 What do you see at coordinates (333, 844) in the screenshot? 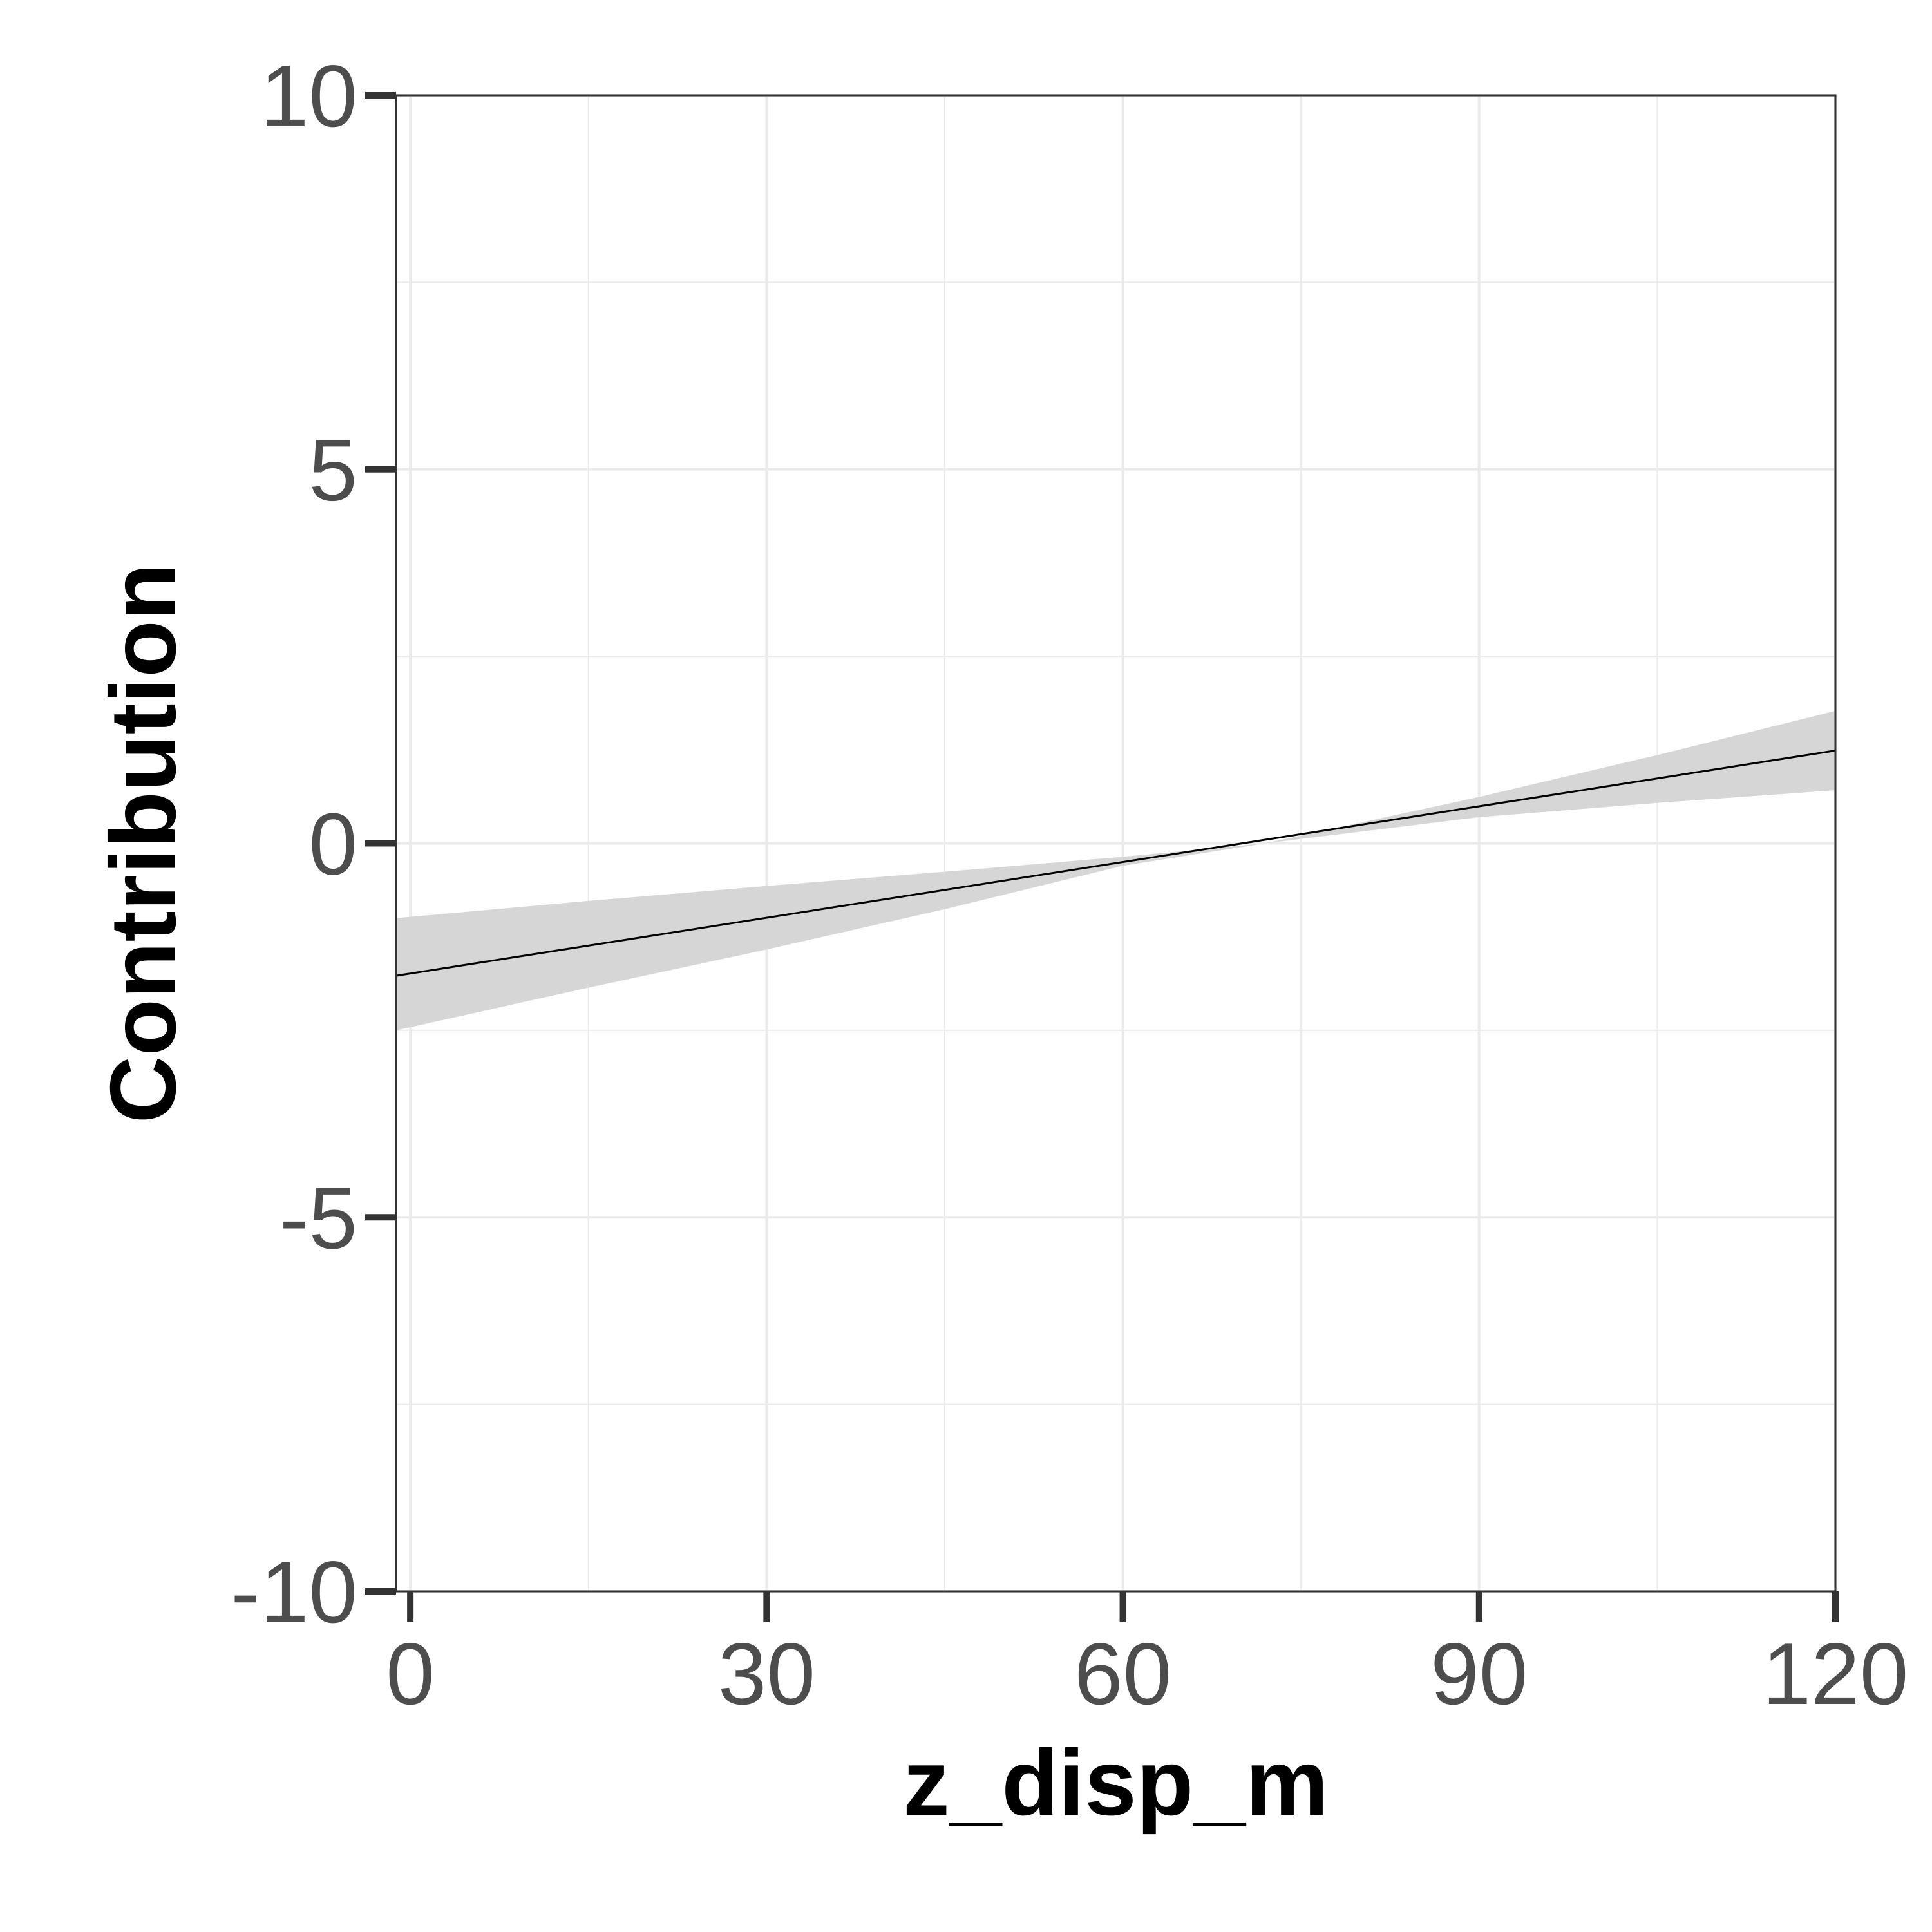
I see `y-tick-label: 0` at bounding box center [333, 844].